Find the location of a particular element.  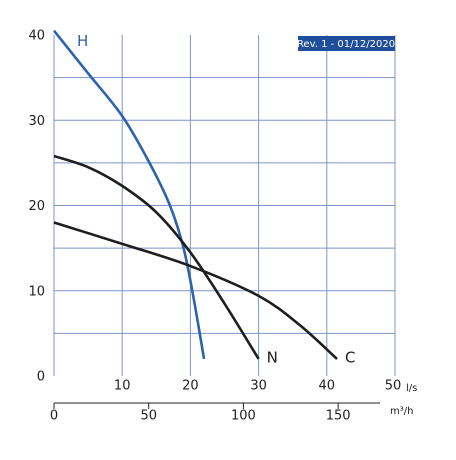

annotation-box is located at coordinates (346, 43).